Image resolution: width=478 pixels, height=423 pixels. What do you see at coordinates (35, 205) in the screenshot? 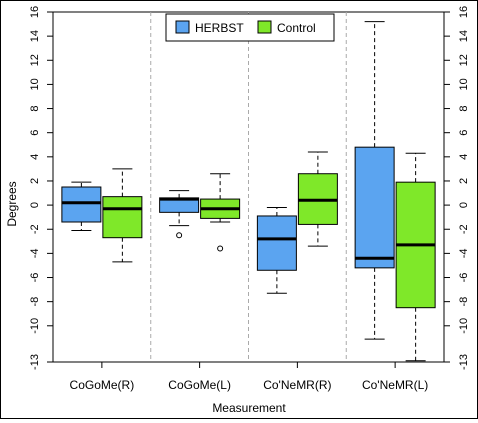
I see `left-tick-label: 0` at bounding box center [35, 205].